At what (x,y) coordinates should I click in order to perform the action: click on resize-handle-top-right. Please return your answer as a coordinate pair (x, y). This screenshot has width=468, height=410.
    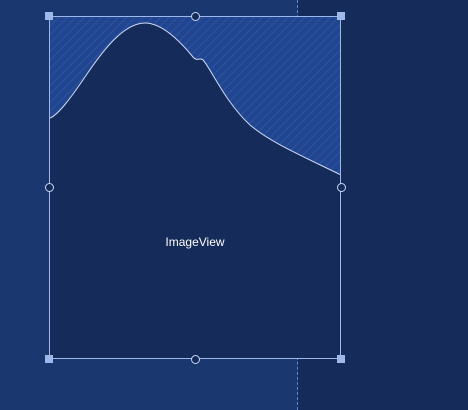
    Looking at the image, I should click on (341, 16).